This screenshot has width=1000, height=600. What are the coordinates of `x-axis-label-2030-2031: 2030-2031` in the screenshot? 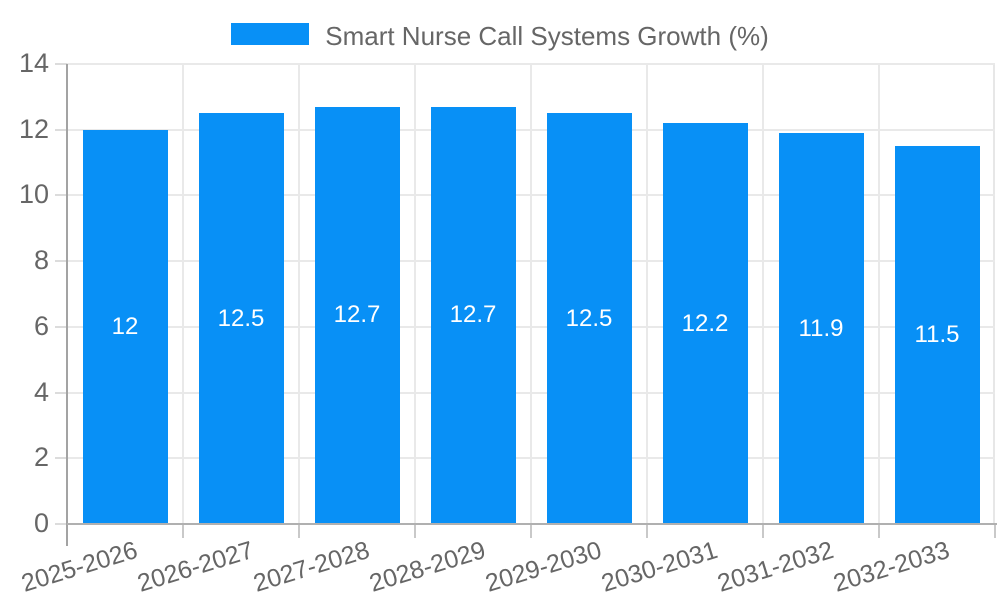 It's located at (660, 567).